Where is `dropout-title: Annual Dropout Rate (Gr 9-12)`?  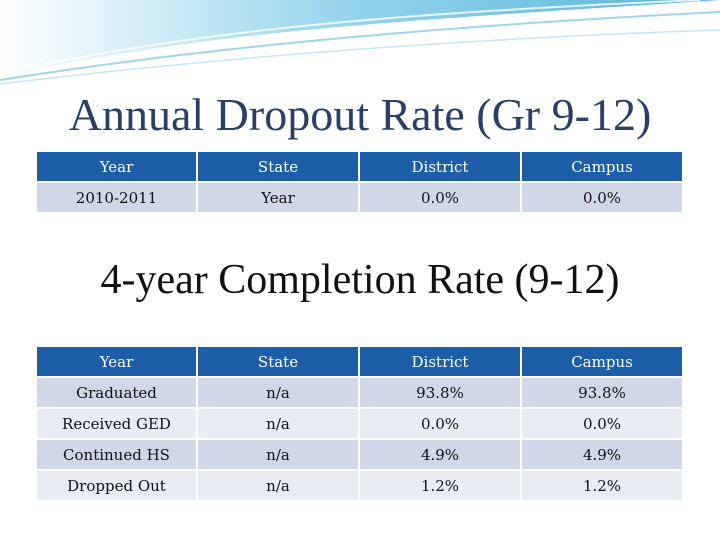
dropout-title: Annual Dropout Rate (Gr 9-12) is located at coordinates (360, 114).